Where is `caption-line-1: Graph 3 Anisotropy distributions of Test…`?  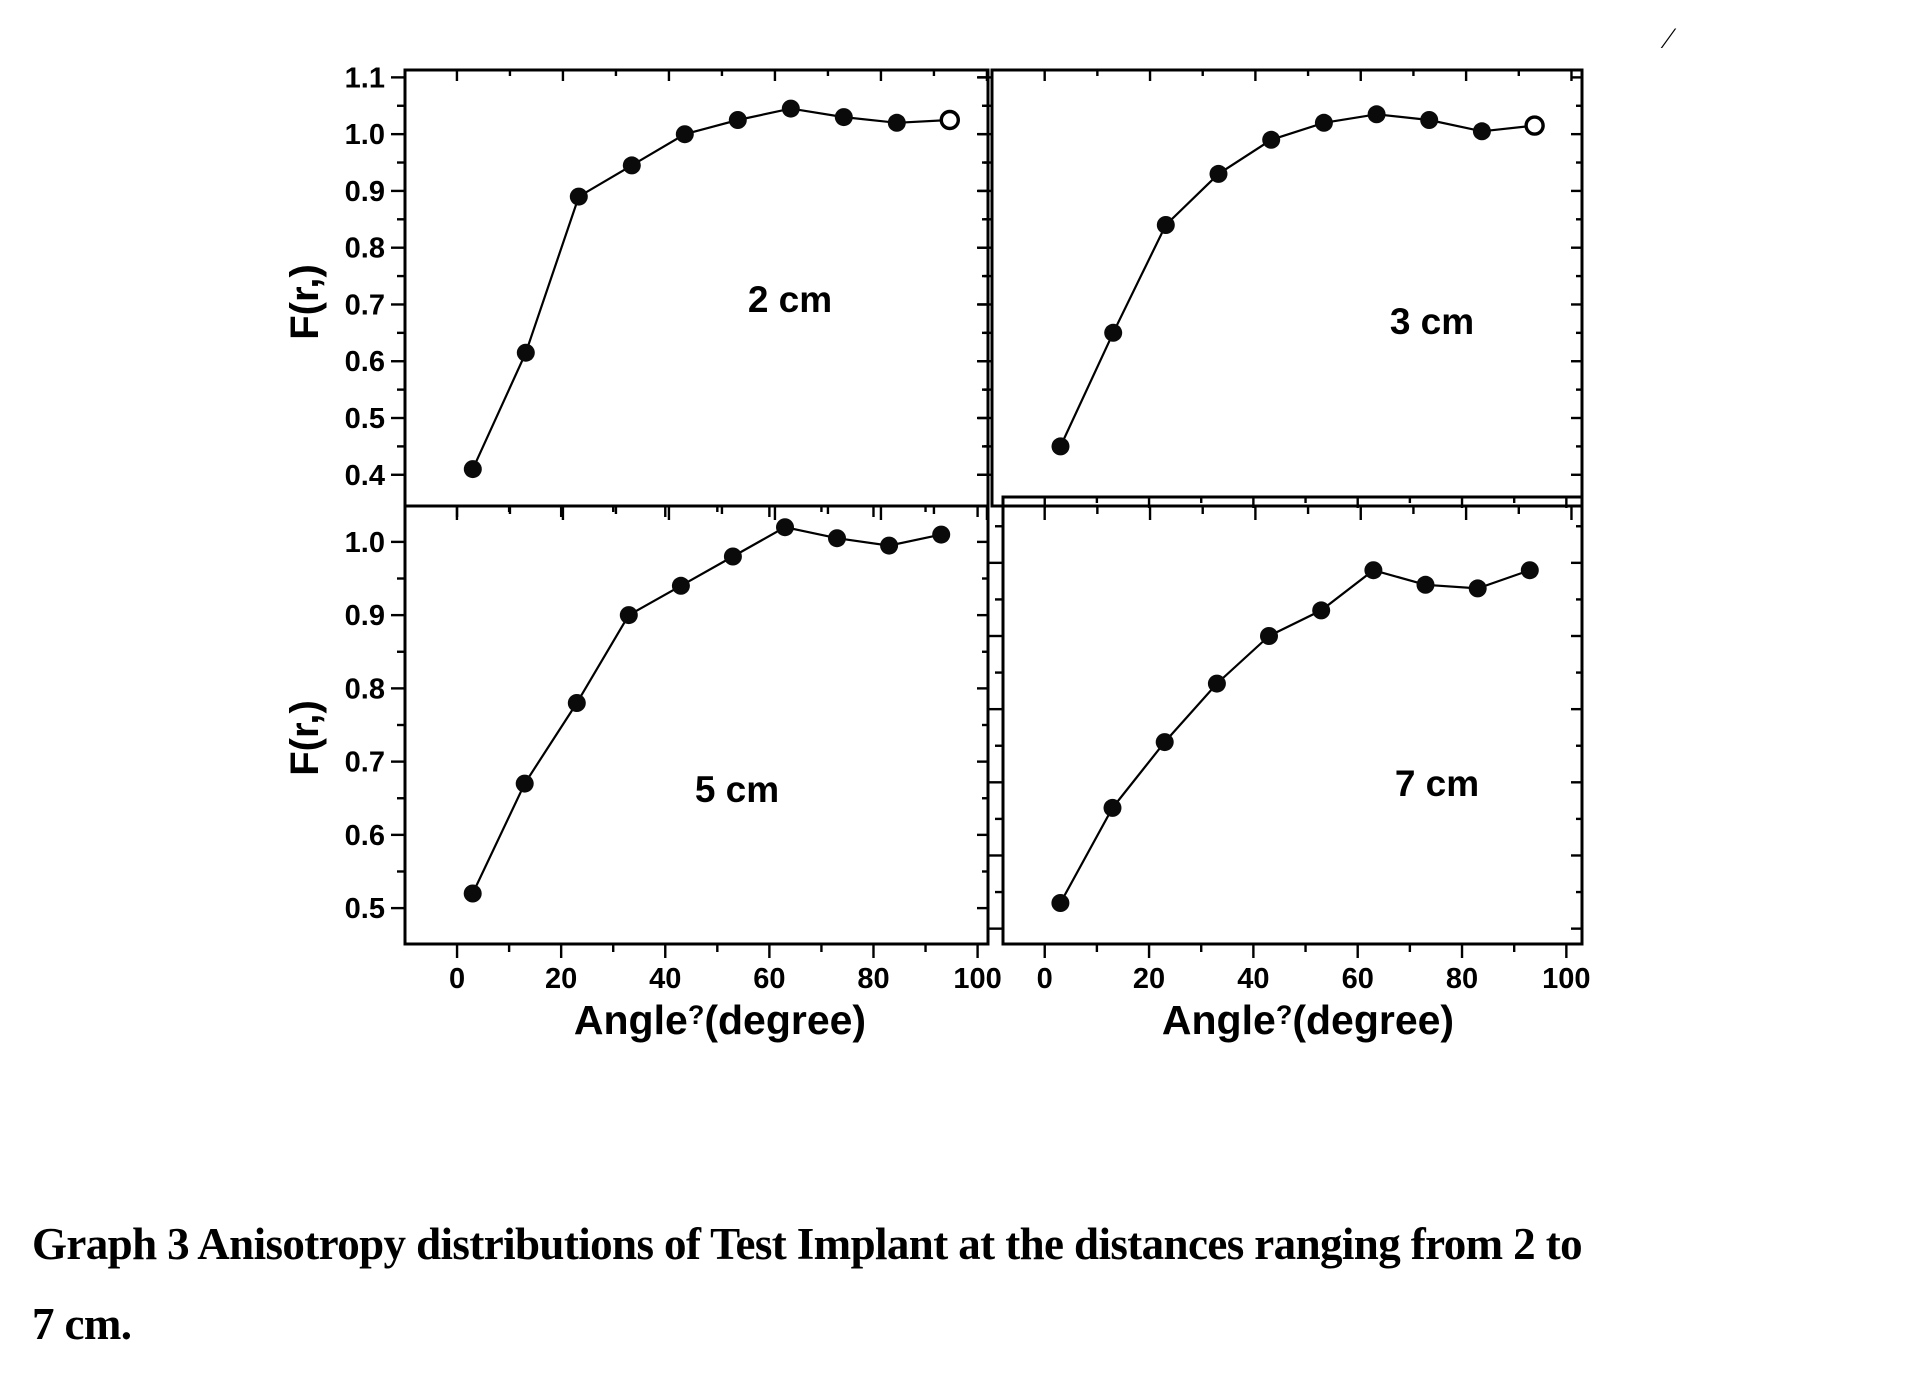 caption-line-1: Graph 3 Anisotropy distributions of Test… is located at coordinates (807, 1244).